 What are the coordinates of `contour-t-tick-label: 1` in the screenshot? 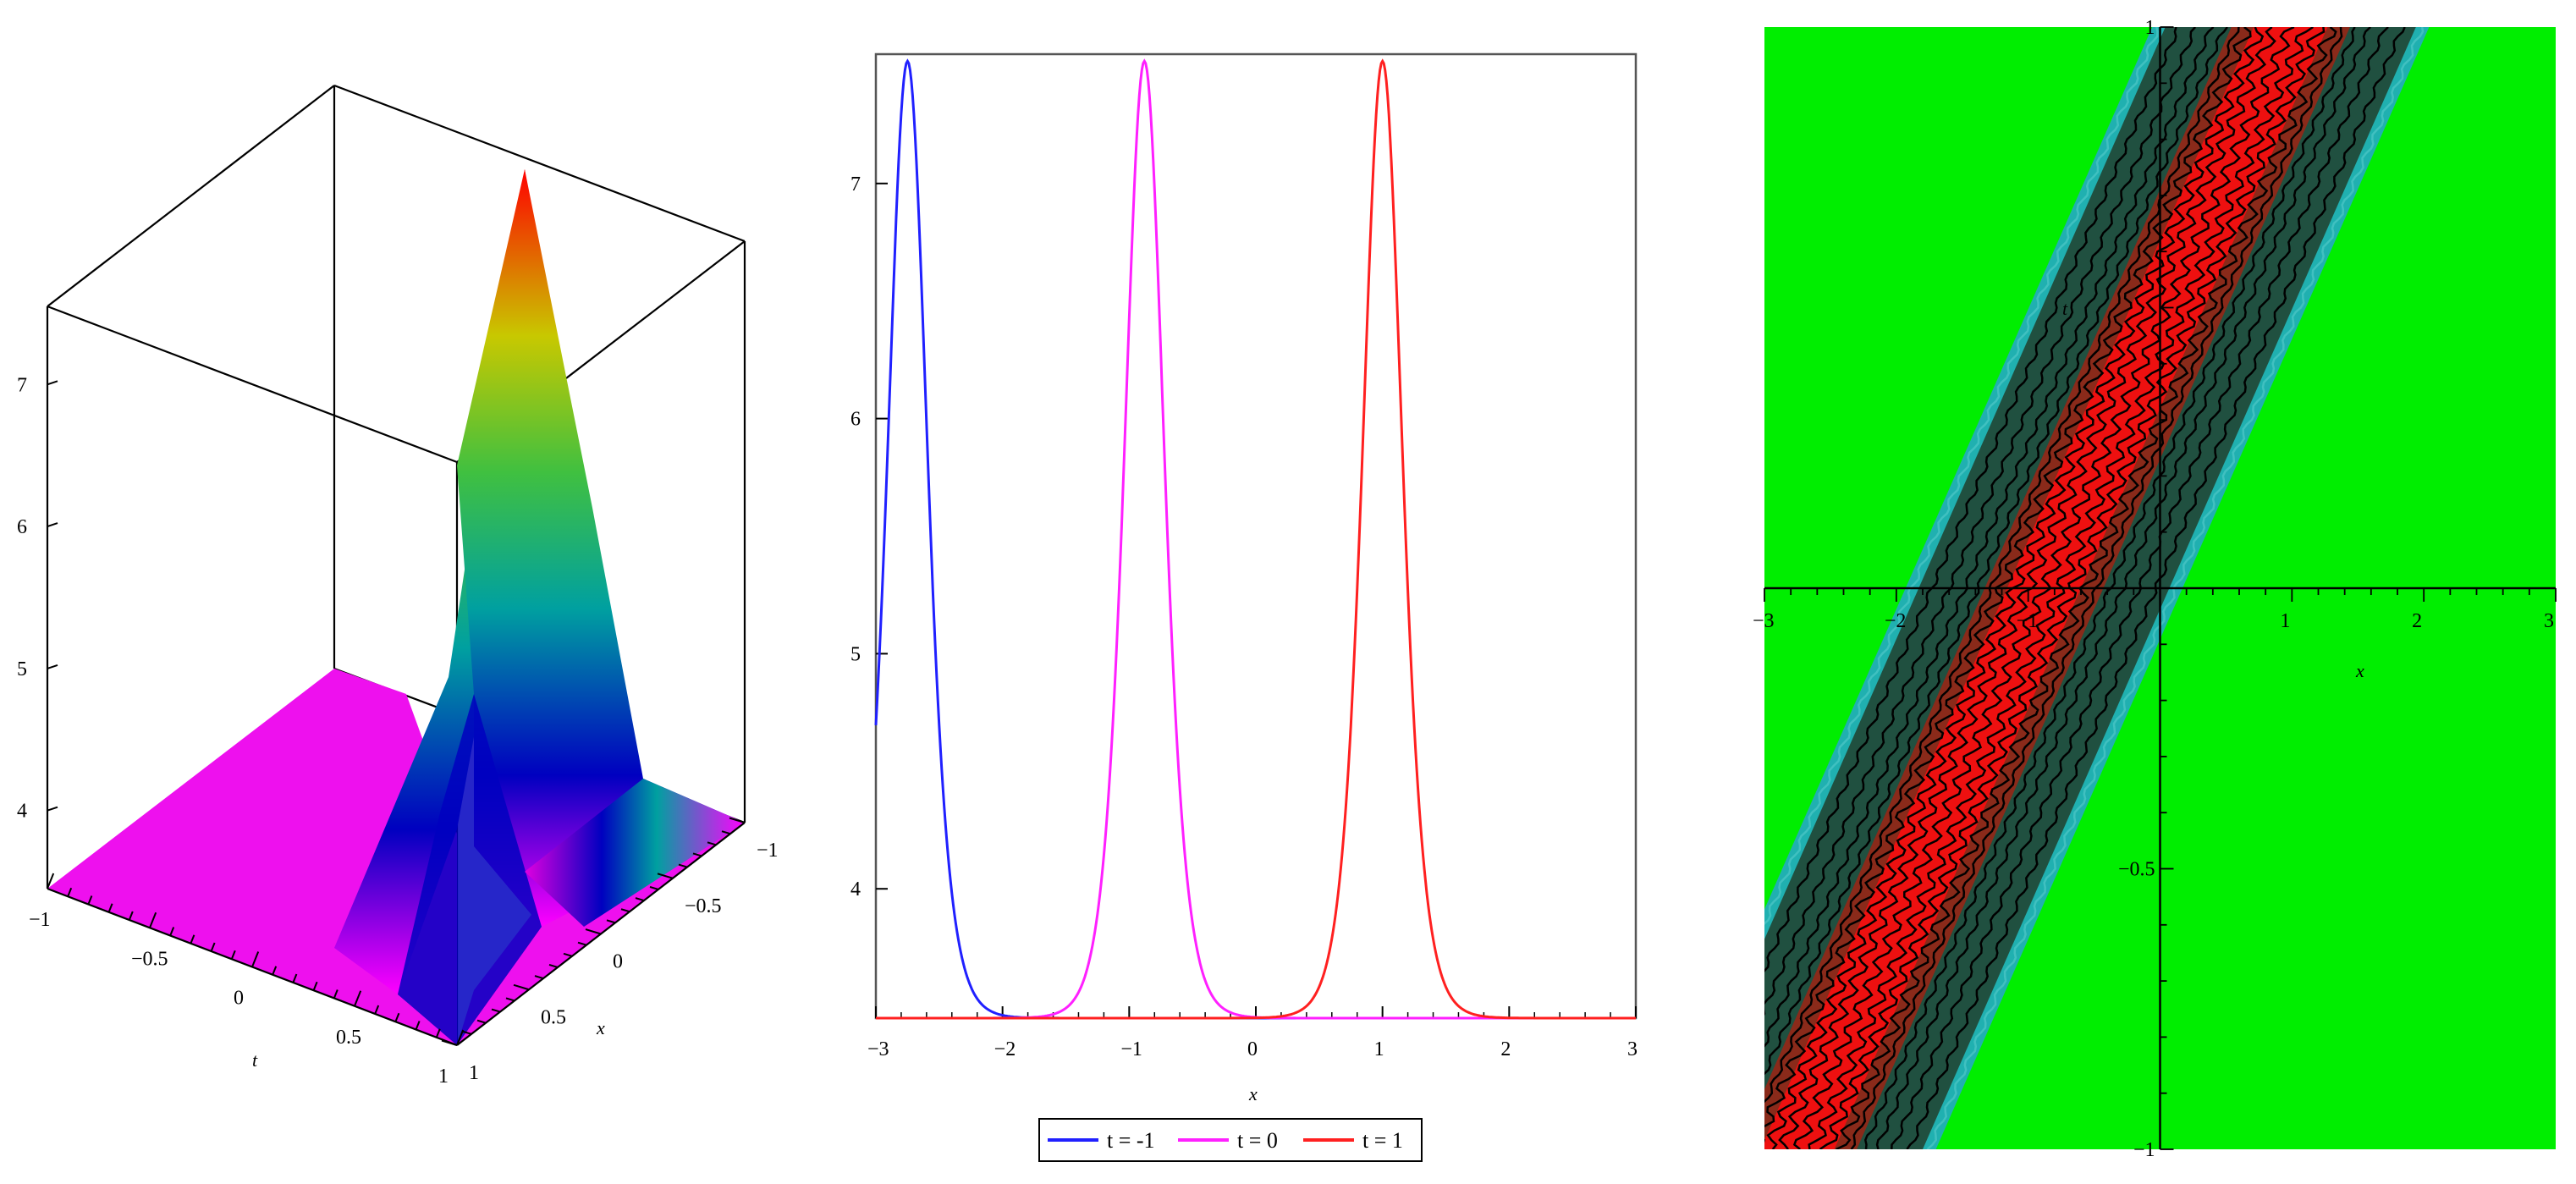 It's located at (2150, 28).